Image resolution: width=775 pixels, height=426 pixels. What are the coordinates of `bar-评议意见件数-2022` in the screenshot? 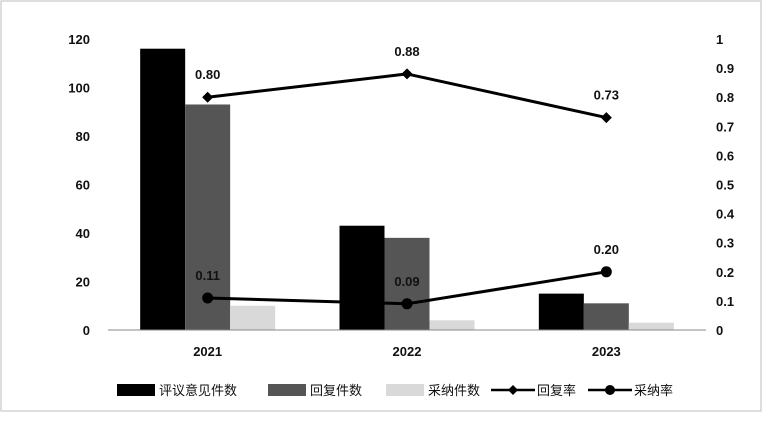 It's located at (362, 277).